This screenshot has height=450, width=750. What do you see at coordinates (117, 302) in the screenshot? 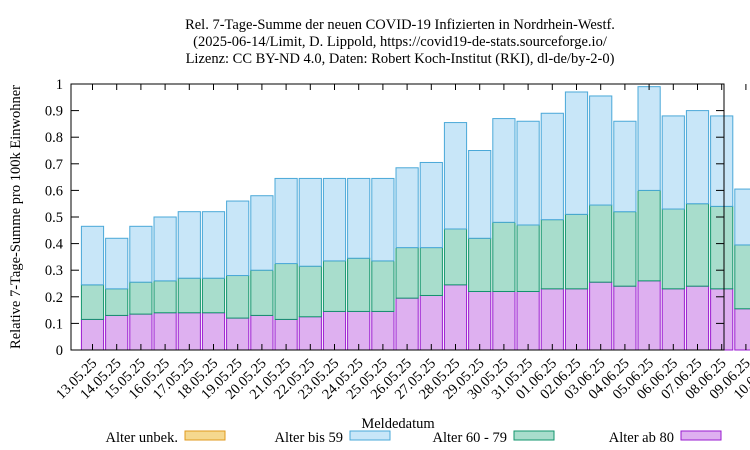
I see `bar-alter-60-79-14.05.25` at bounding box center [117, 302].